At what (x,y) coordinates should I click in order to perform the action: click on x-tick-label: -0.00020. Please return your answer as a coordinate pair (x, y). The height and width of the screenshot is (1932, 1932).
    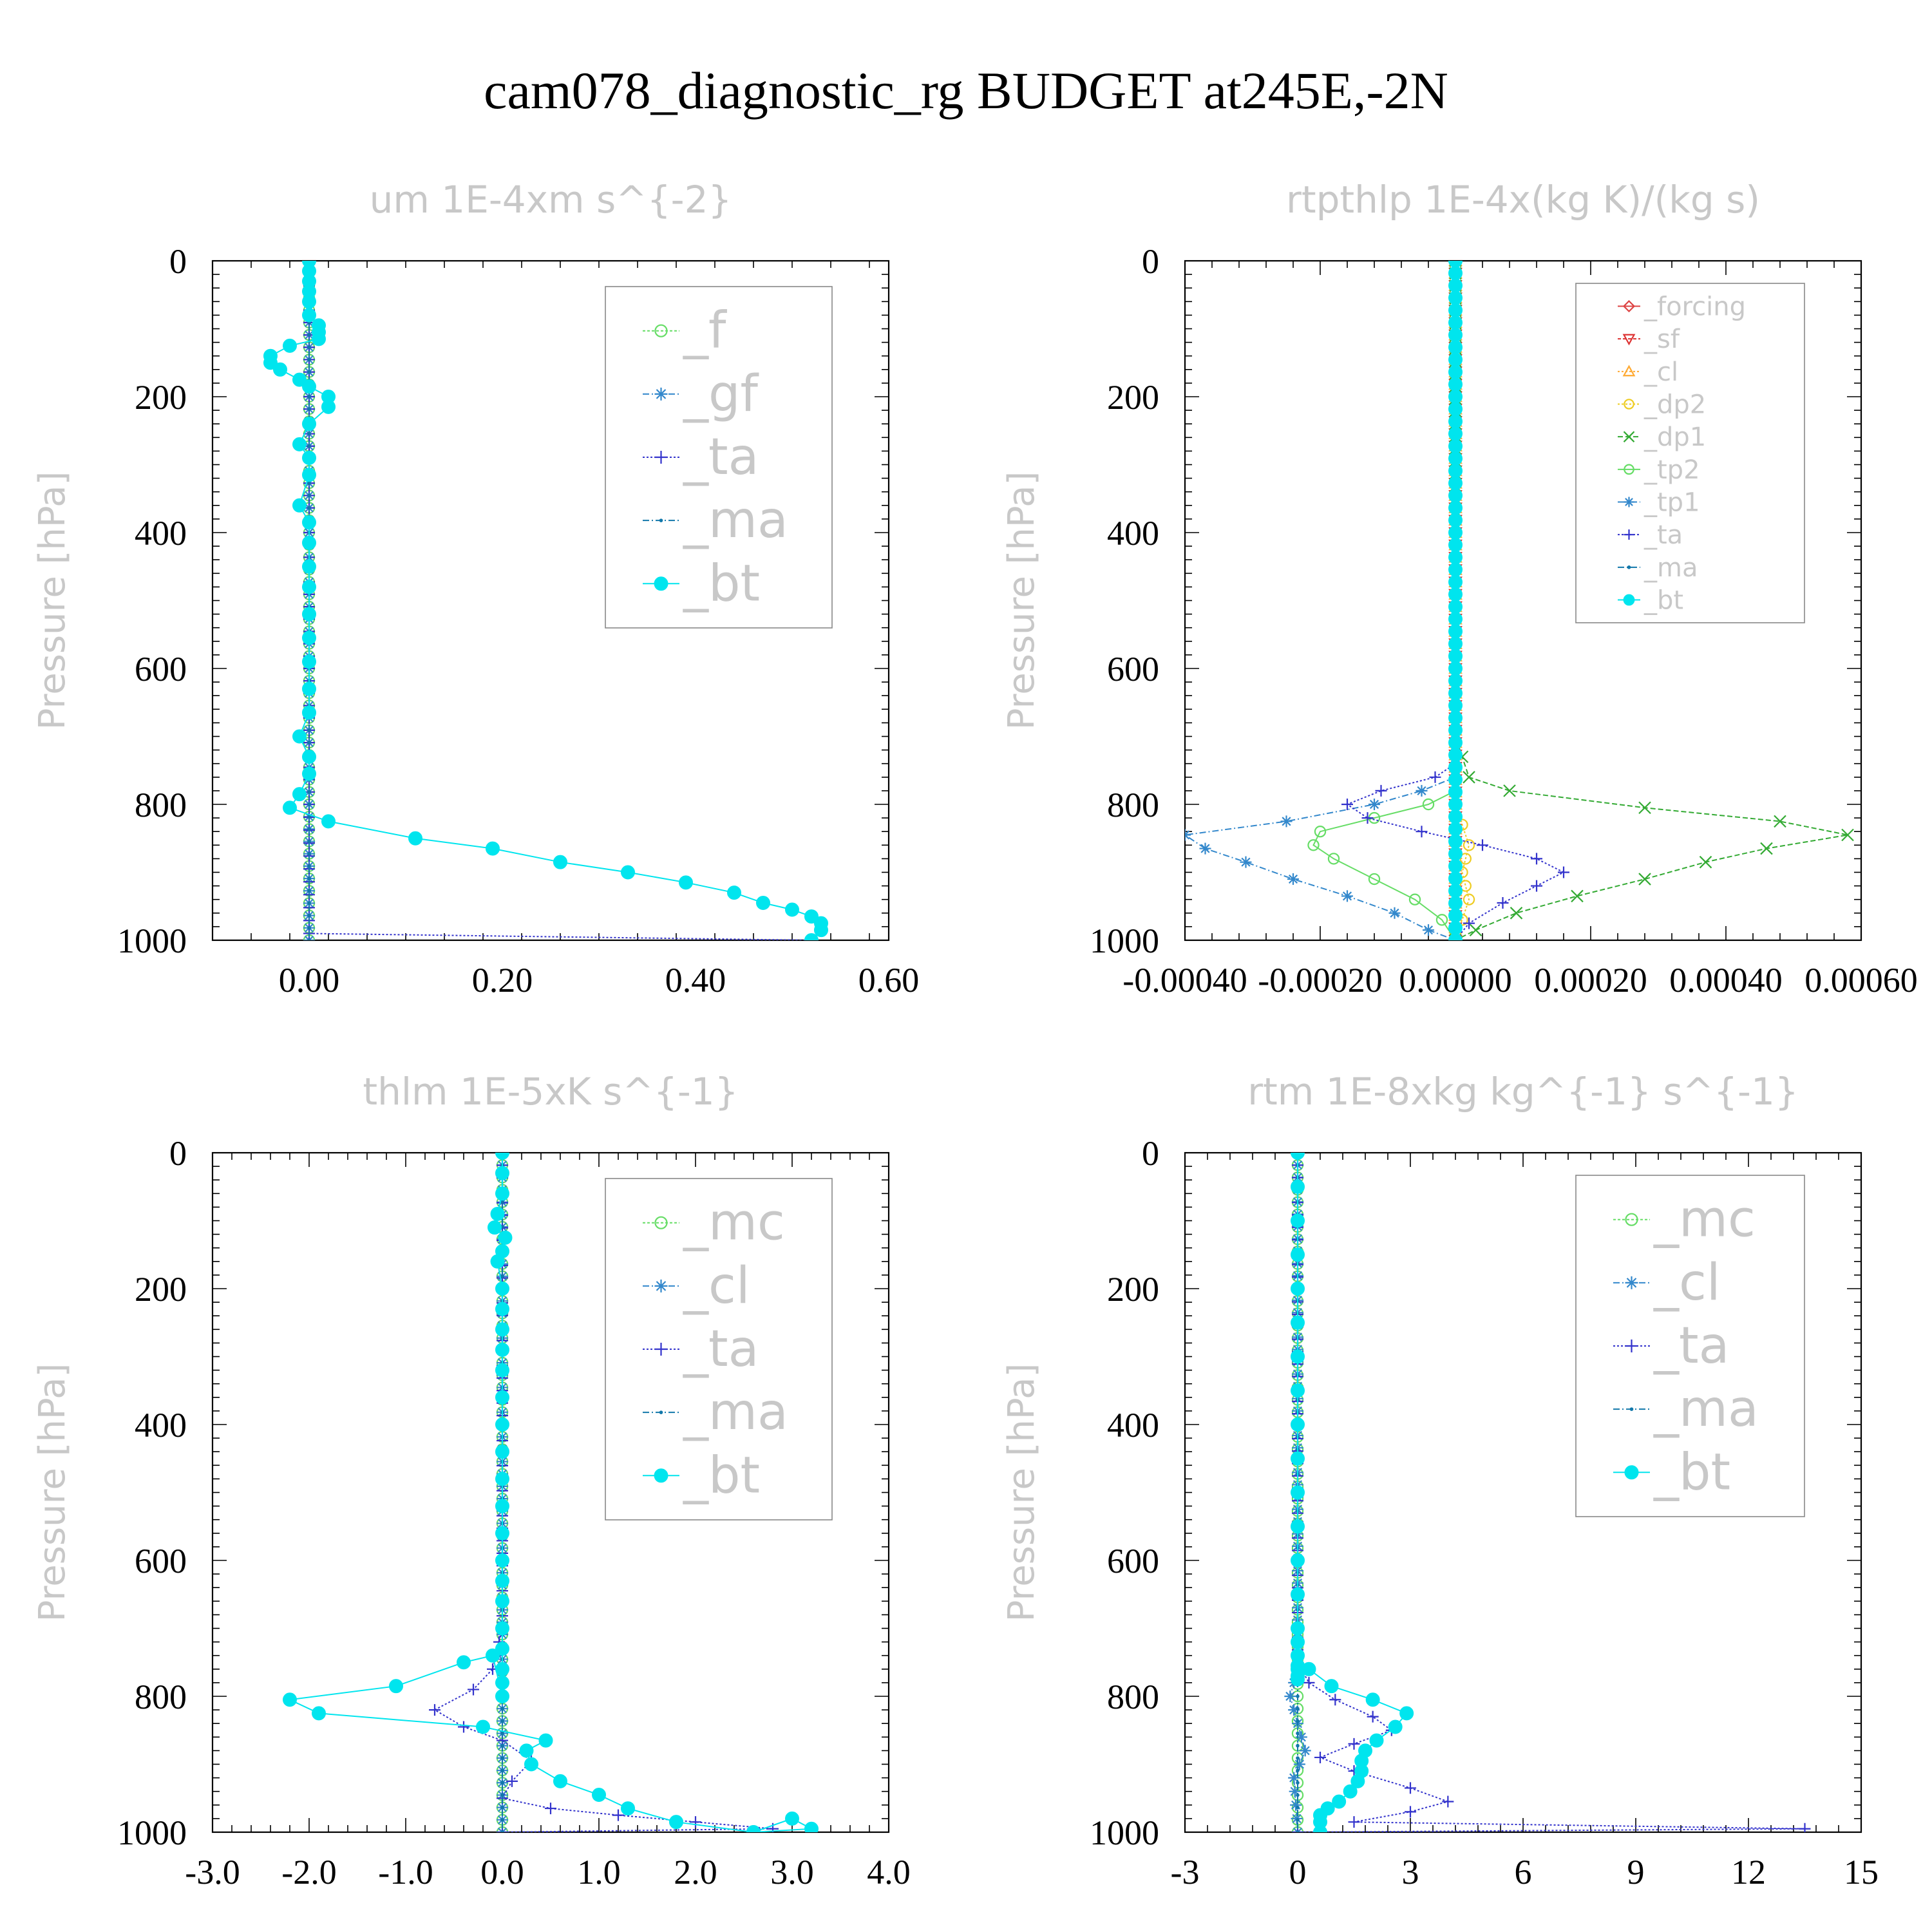
    Looking at the image, I should click on (1320, 980).